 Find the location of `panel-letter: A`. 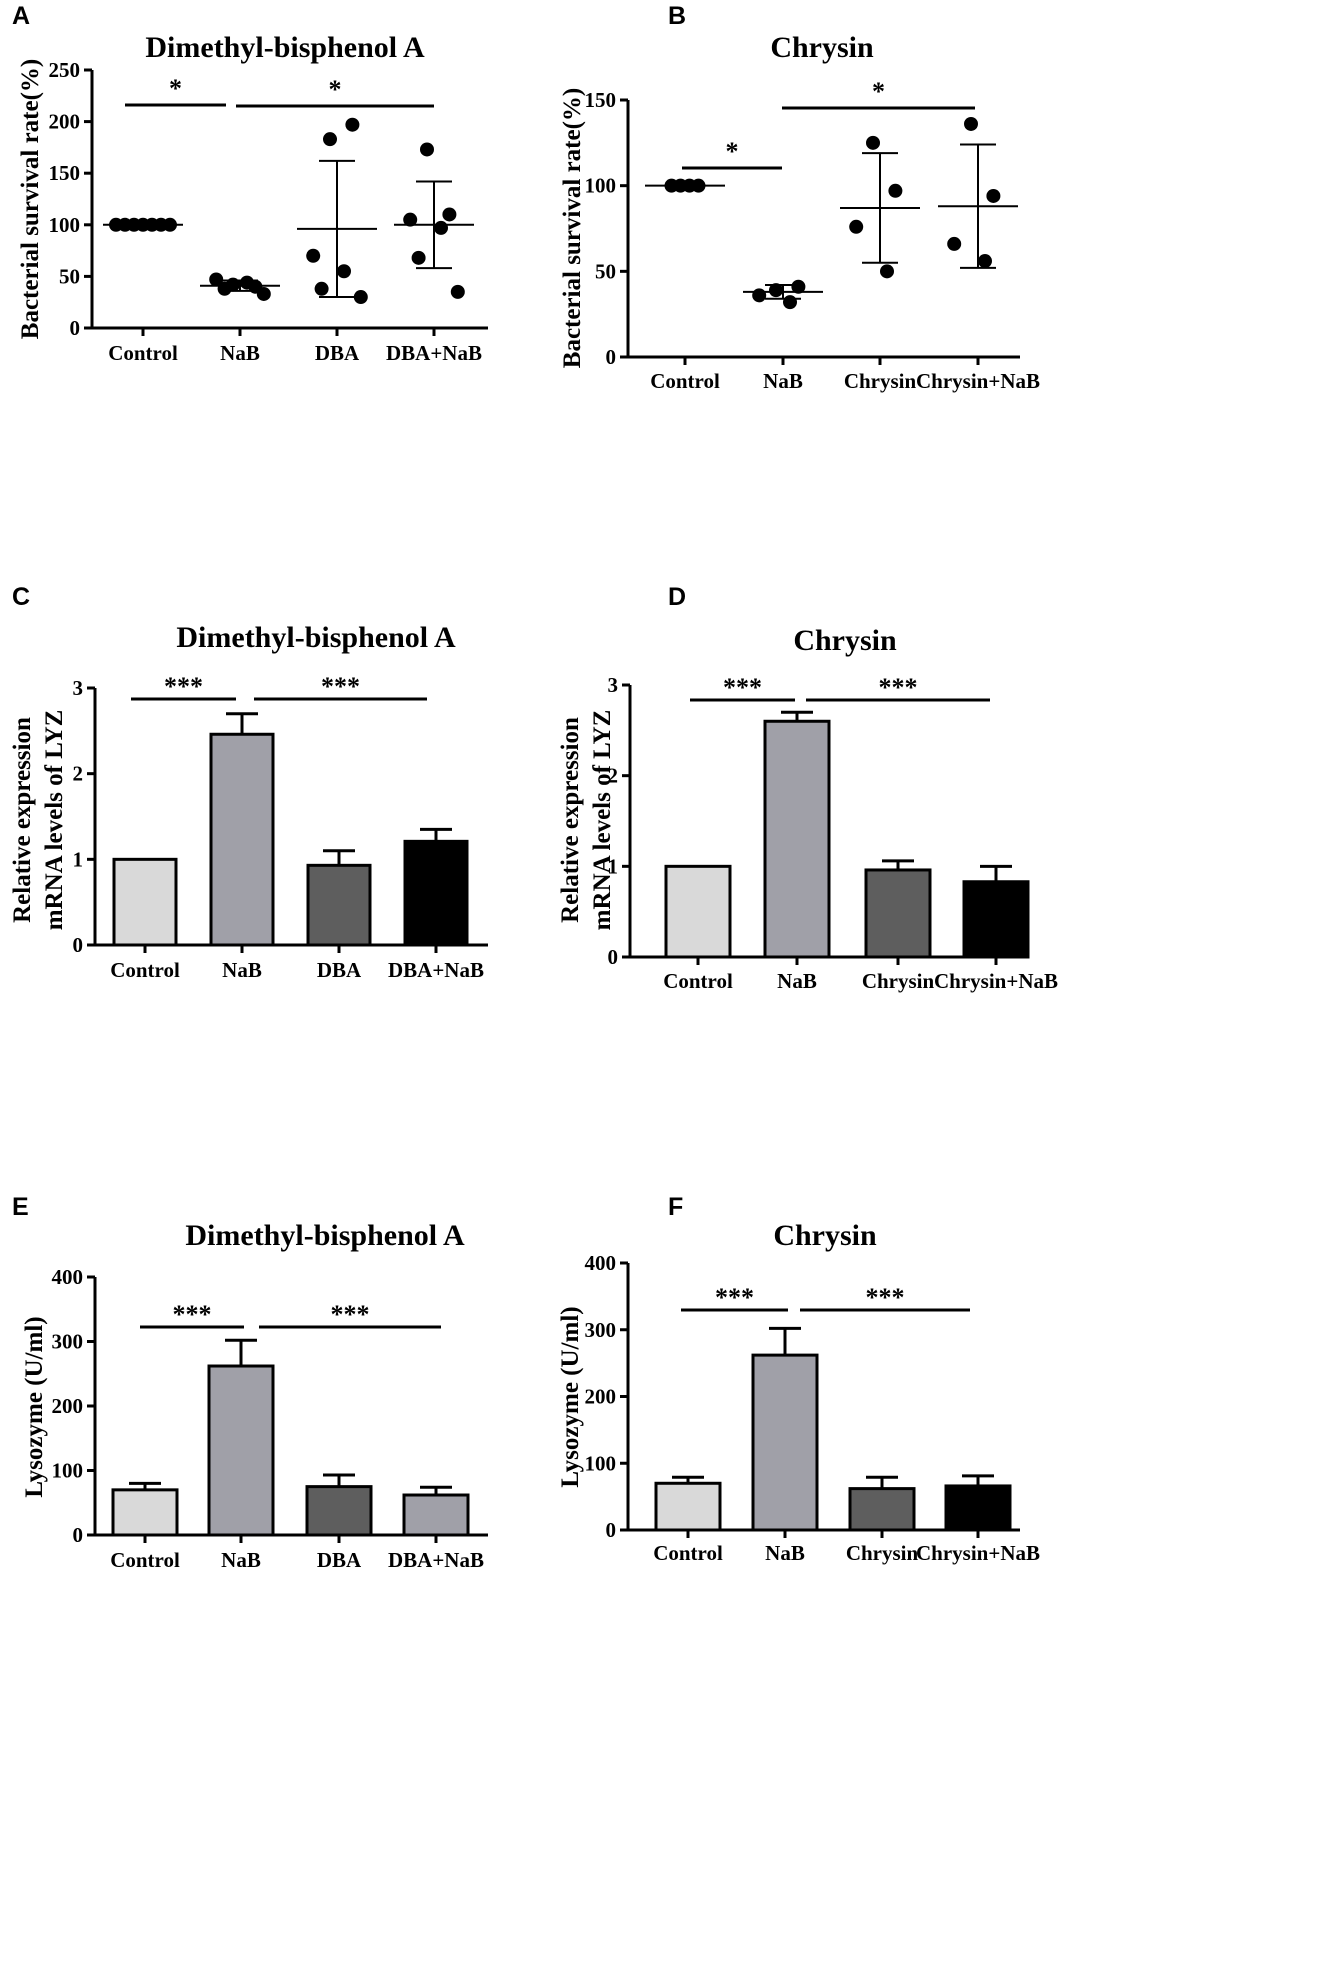

panel-letter: A is located at coordinates (21, 16).